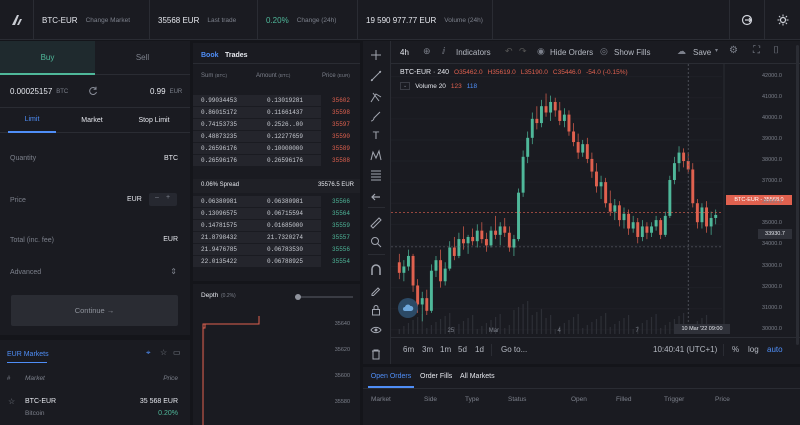  What do you see at coordinates (523, 51) in the screenshot?
I see `redo-icon: ↷` at bounding box center [523, 51].